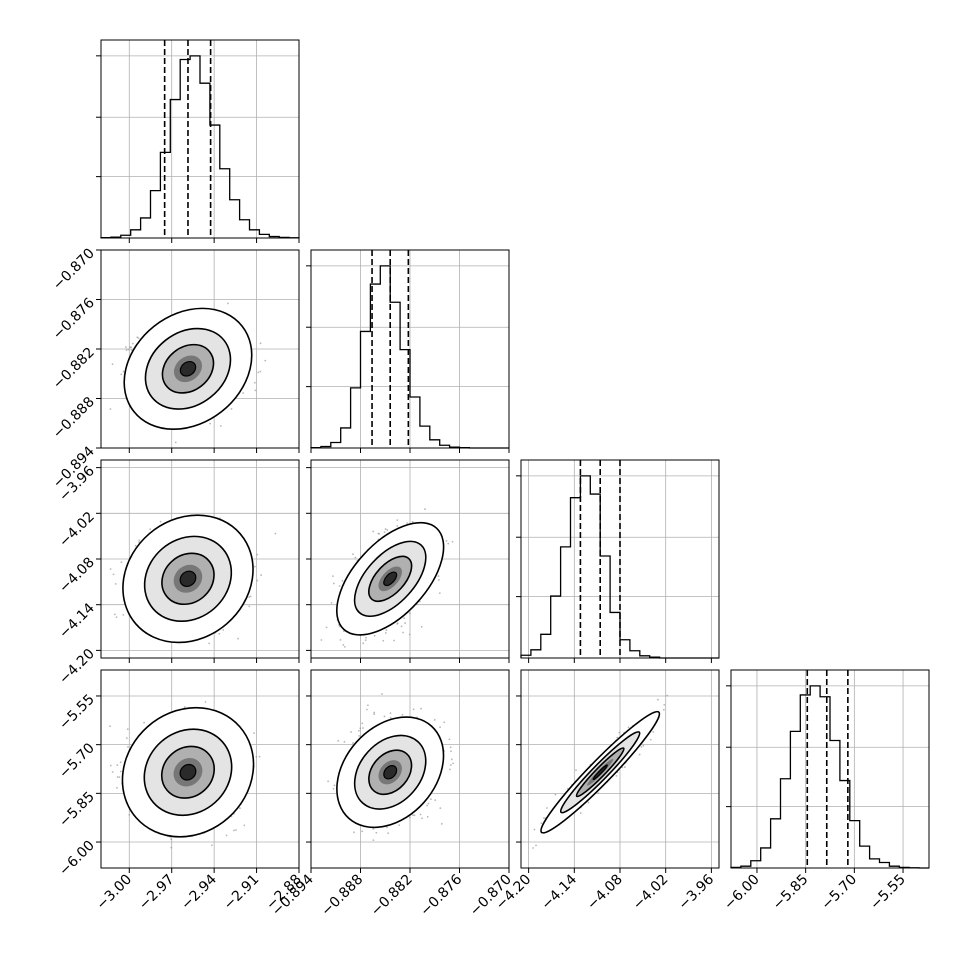 This screenshot has width=970, height=970. What do you see at coordinates (77, 810) in the screenshot?
I see `y-tick-label: −5.85` at bounding box center [77, 810].